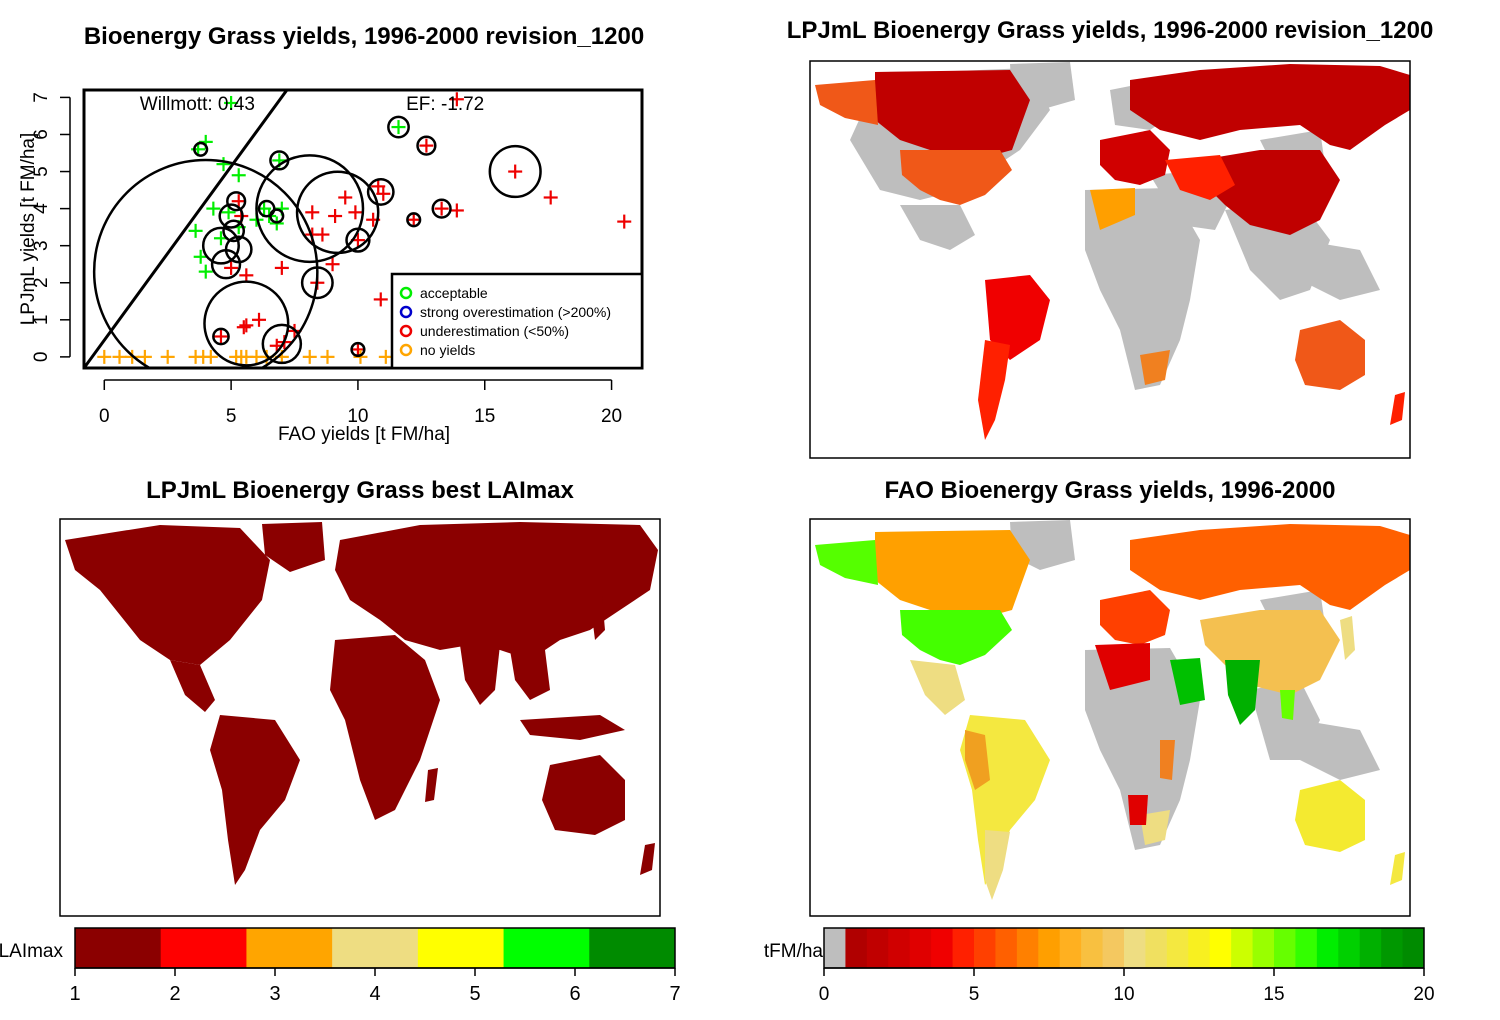 This screenshot has width=1500, height=1020. Describe the element at coordinates (824, 994) in the screenshot. I see `colorbar-tick-label: 0` at that location.